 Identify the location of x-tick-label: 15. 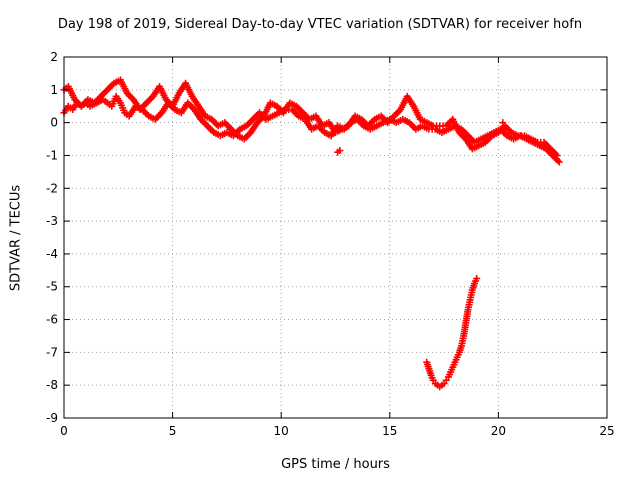
(389, 431).